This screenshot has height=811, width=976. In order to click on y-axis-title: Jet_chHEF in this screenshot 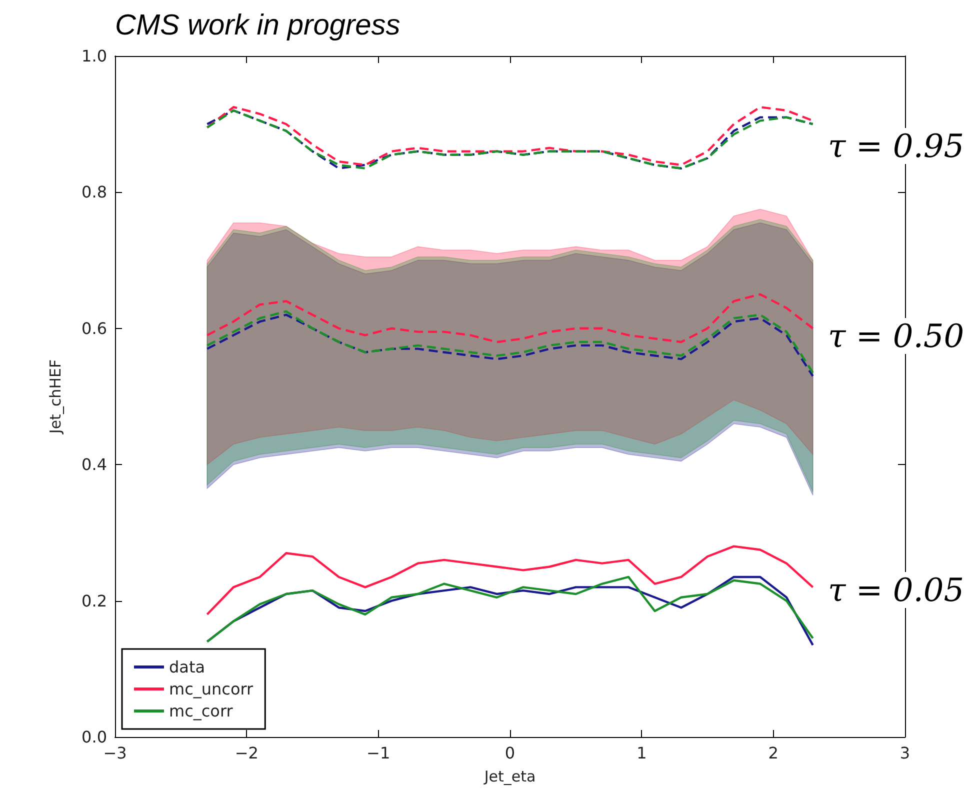, I will do `click(55, 397)`.